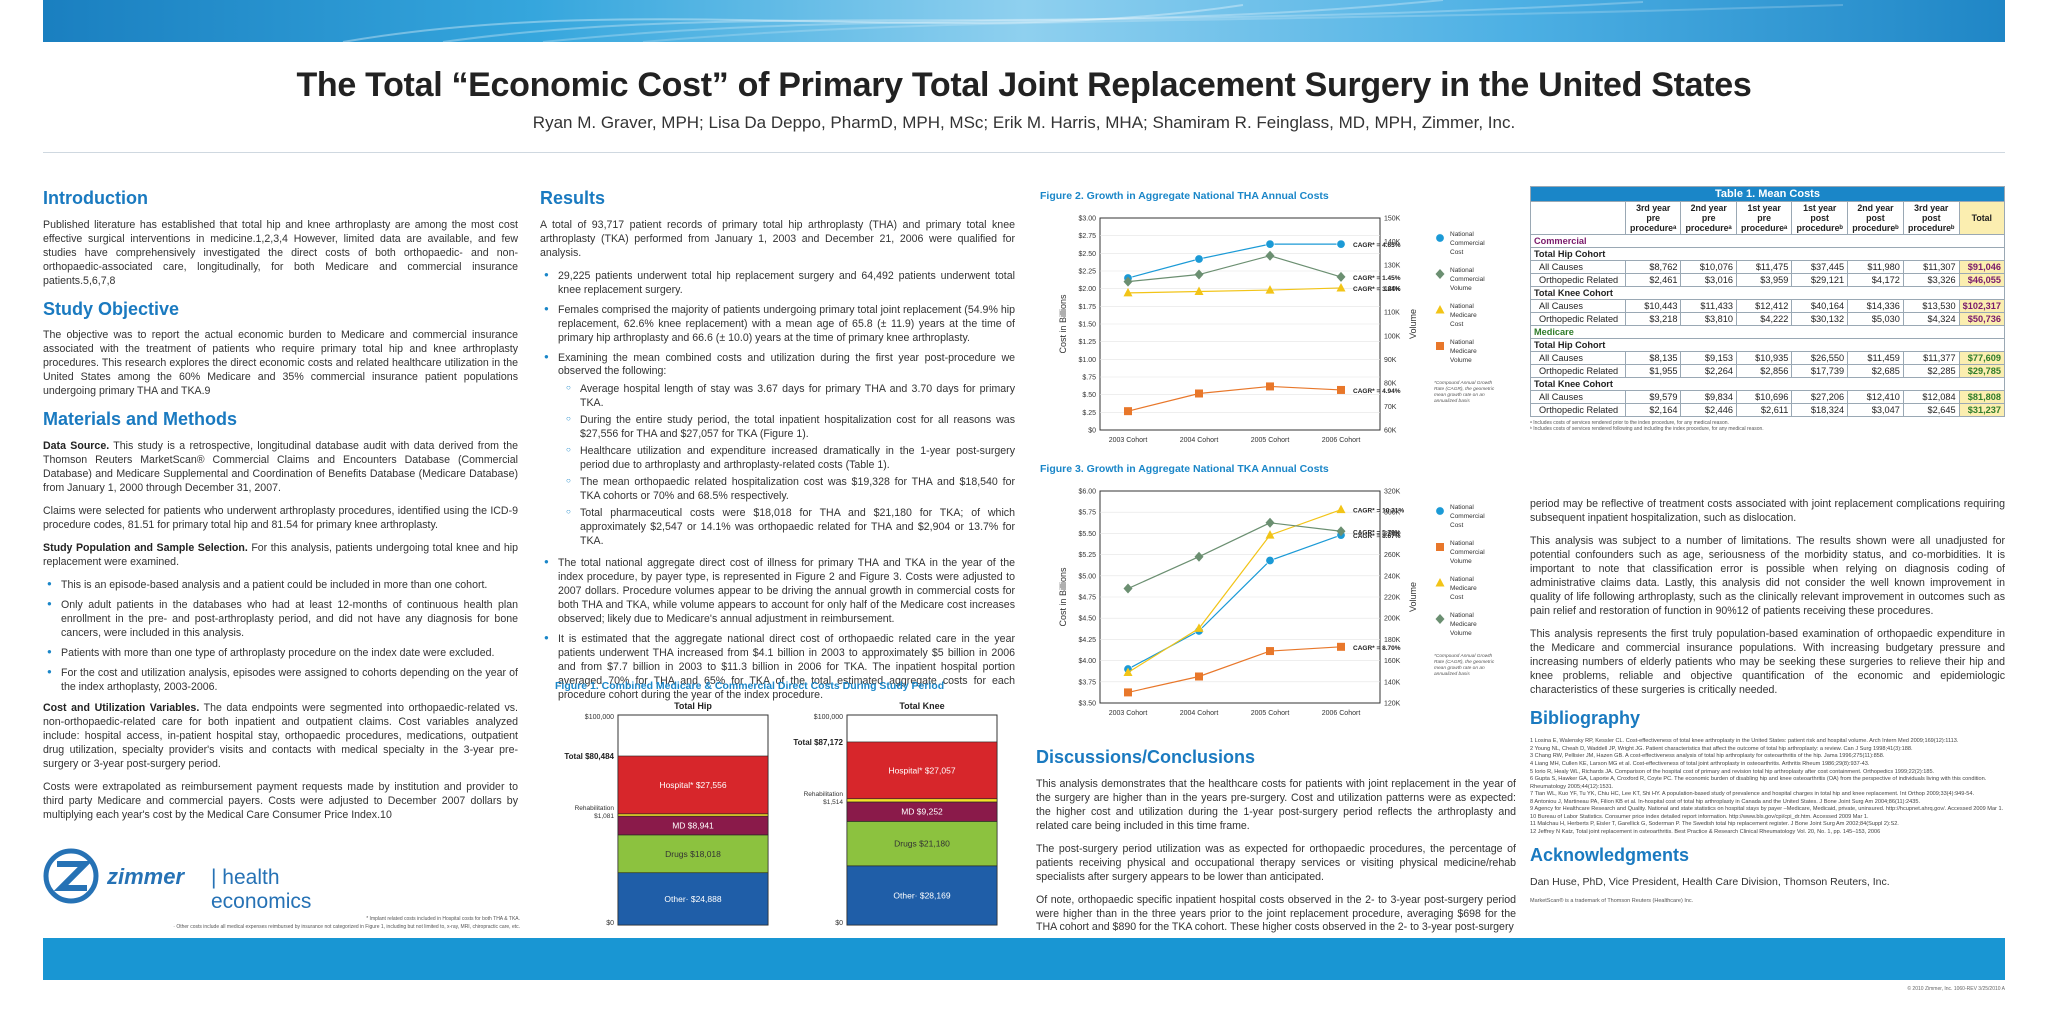  I want to click on fig2-legend-label: Medicare, so click(1463, 351).